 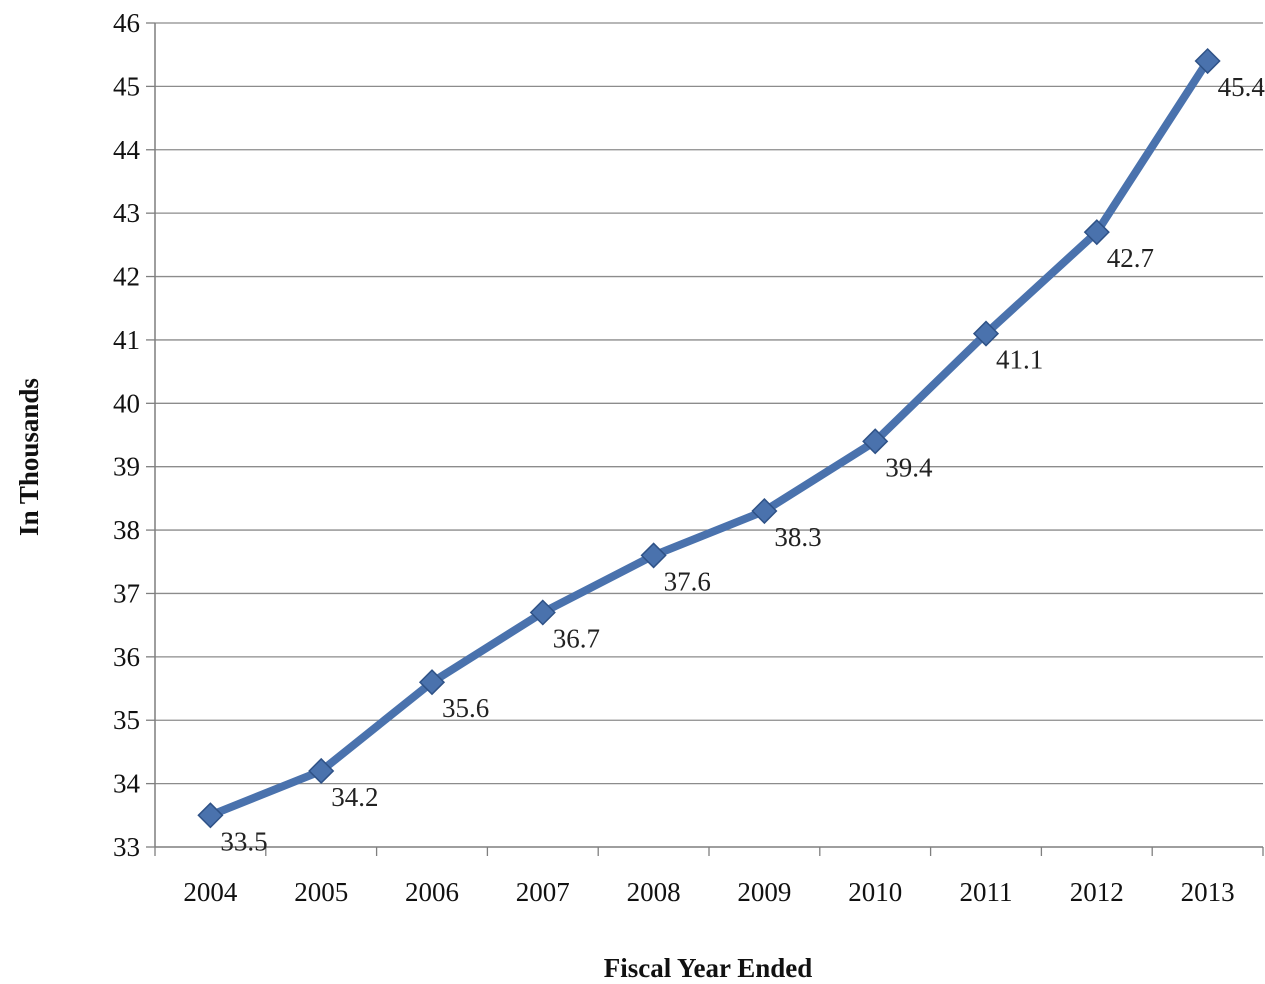 What do you see at coordinates (1130, 258) in the screenshot?
I see `data-label: 42.7` at bounding box center [1130, 258].